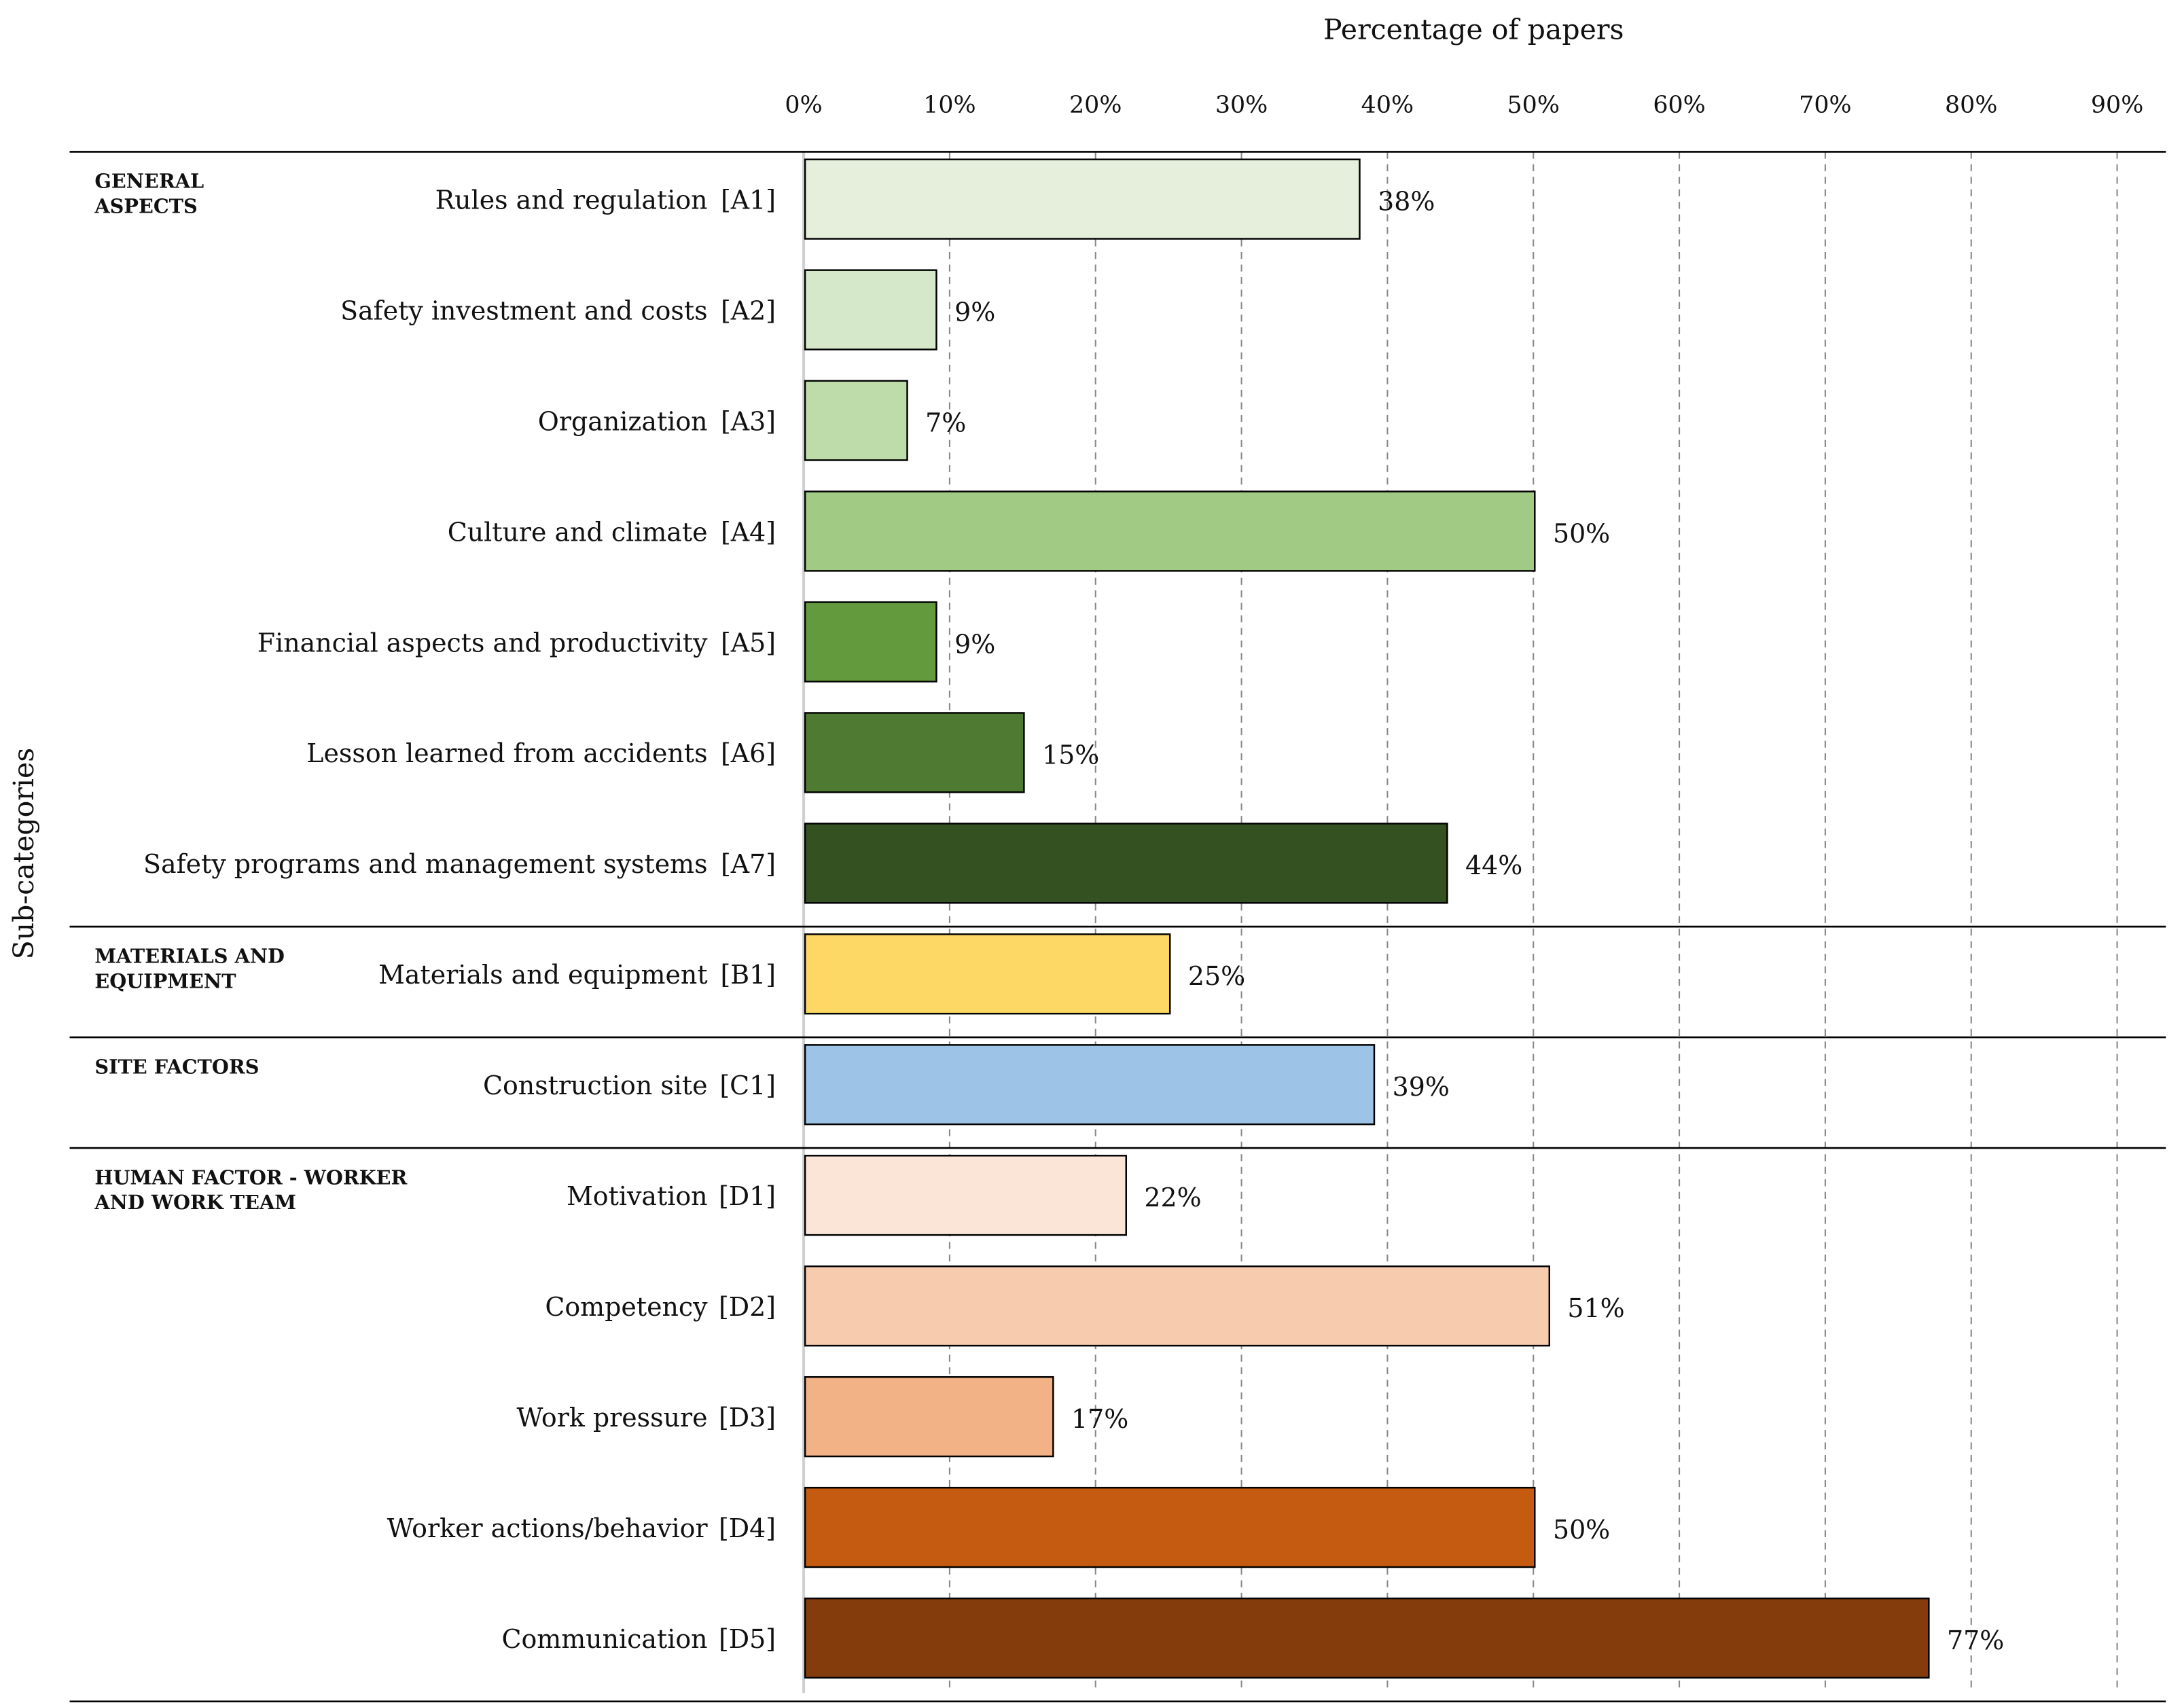 The height and width of the screenshot is (1707, 2184). What do you see at coordinates (176, 1066) in the screenshot?
I see `group-label: SITE FACTORS` at bounding box center [176, 1066].